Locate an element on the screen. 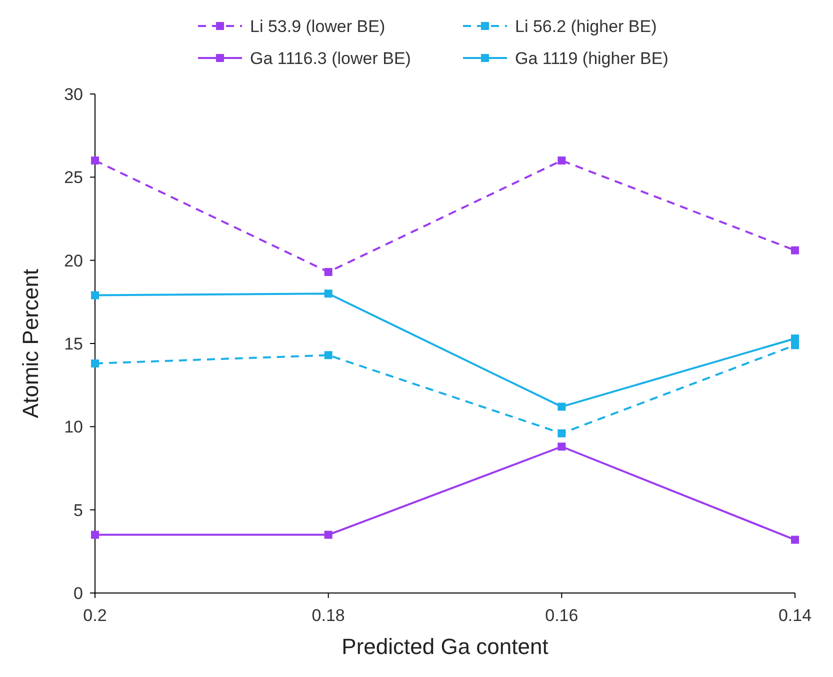 This screenshot has width=833, height=677. y-tick-label: 30 is located at coordinates (73, 94).